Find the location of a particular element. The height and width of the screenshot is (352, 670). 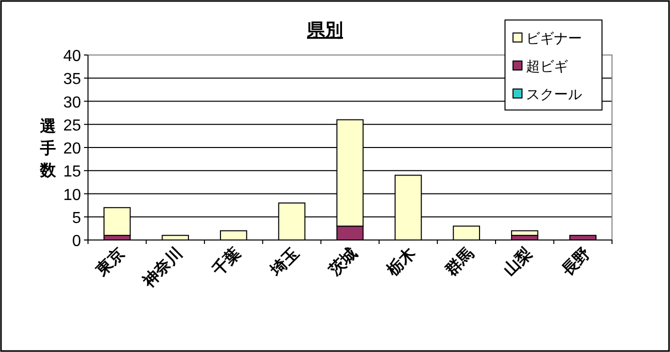

x-tick-label: 茨城 is located at coordinates (342, 262).